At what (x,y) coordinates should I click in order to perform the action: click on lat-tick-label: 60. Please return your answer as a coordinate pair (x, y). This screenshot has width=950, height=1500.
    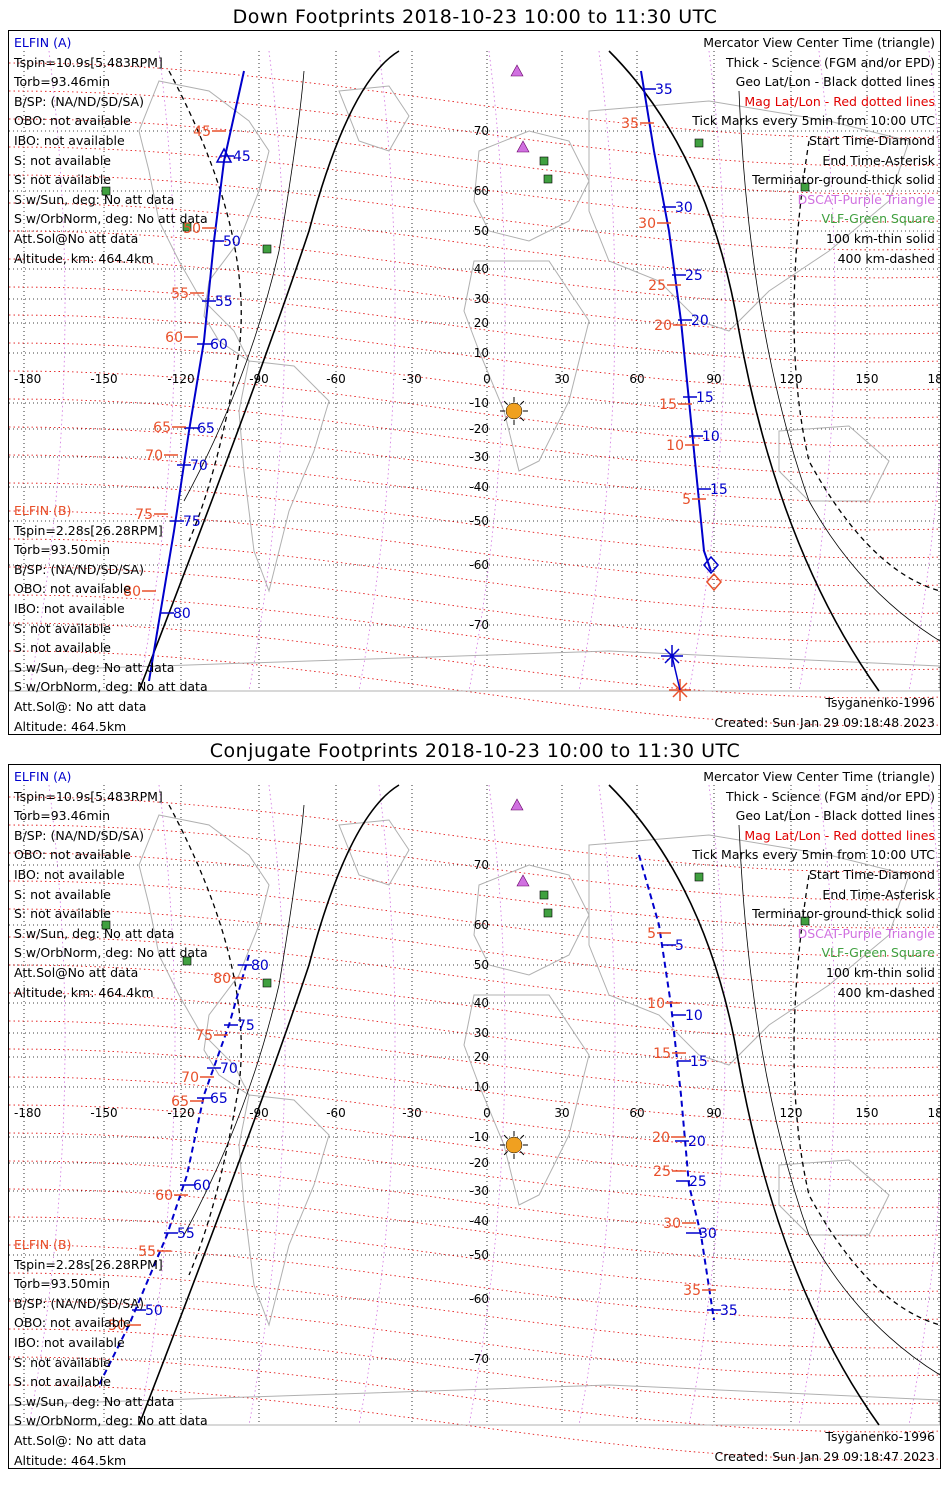
    Looking at the image, I should click on (481, 191).